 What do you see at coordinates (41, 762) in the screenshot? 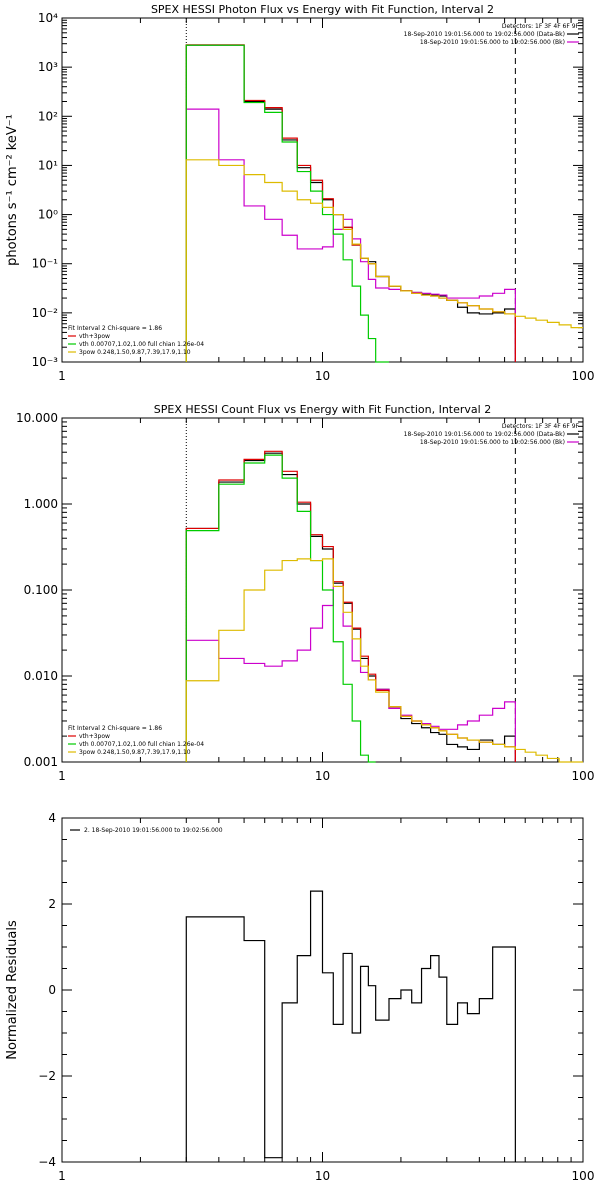
I see `y-tick-label: 0.001` at bounding box center [41, 762].